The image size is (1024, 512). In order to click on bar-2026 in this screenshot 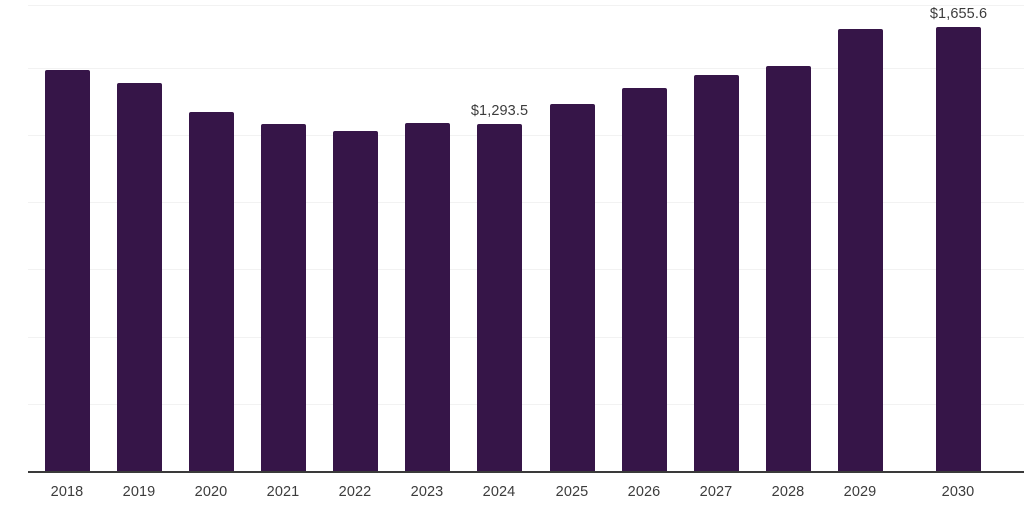, I will do `click(644, 279)`.